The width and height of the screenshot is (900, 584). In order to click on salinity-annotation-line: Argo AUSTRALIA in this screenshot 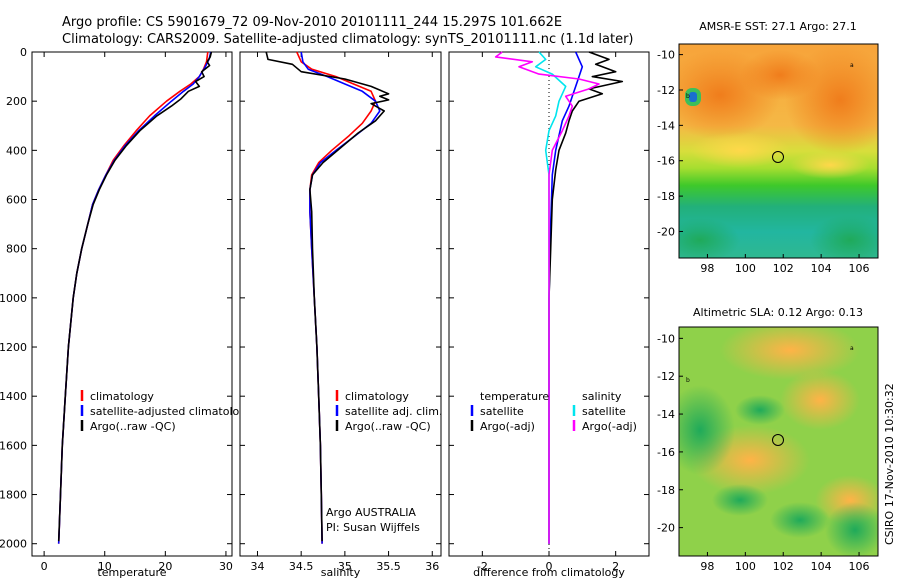, I will do `click(371, 512)`.